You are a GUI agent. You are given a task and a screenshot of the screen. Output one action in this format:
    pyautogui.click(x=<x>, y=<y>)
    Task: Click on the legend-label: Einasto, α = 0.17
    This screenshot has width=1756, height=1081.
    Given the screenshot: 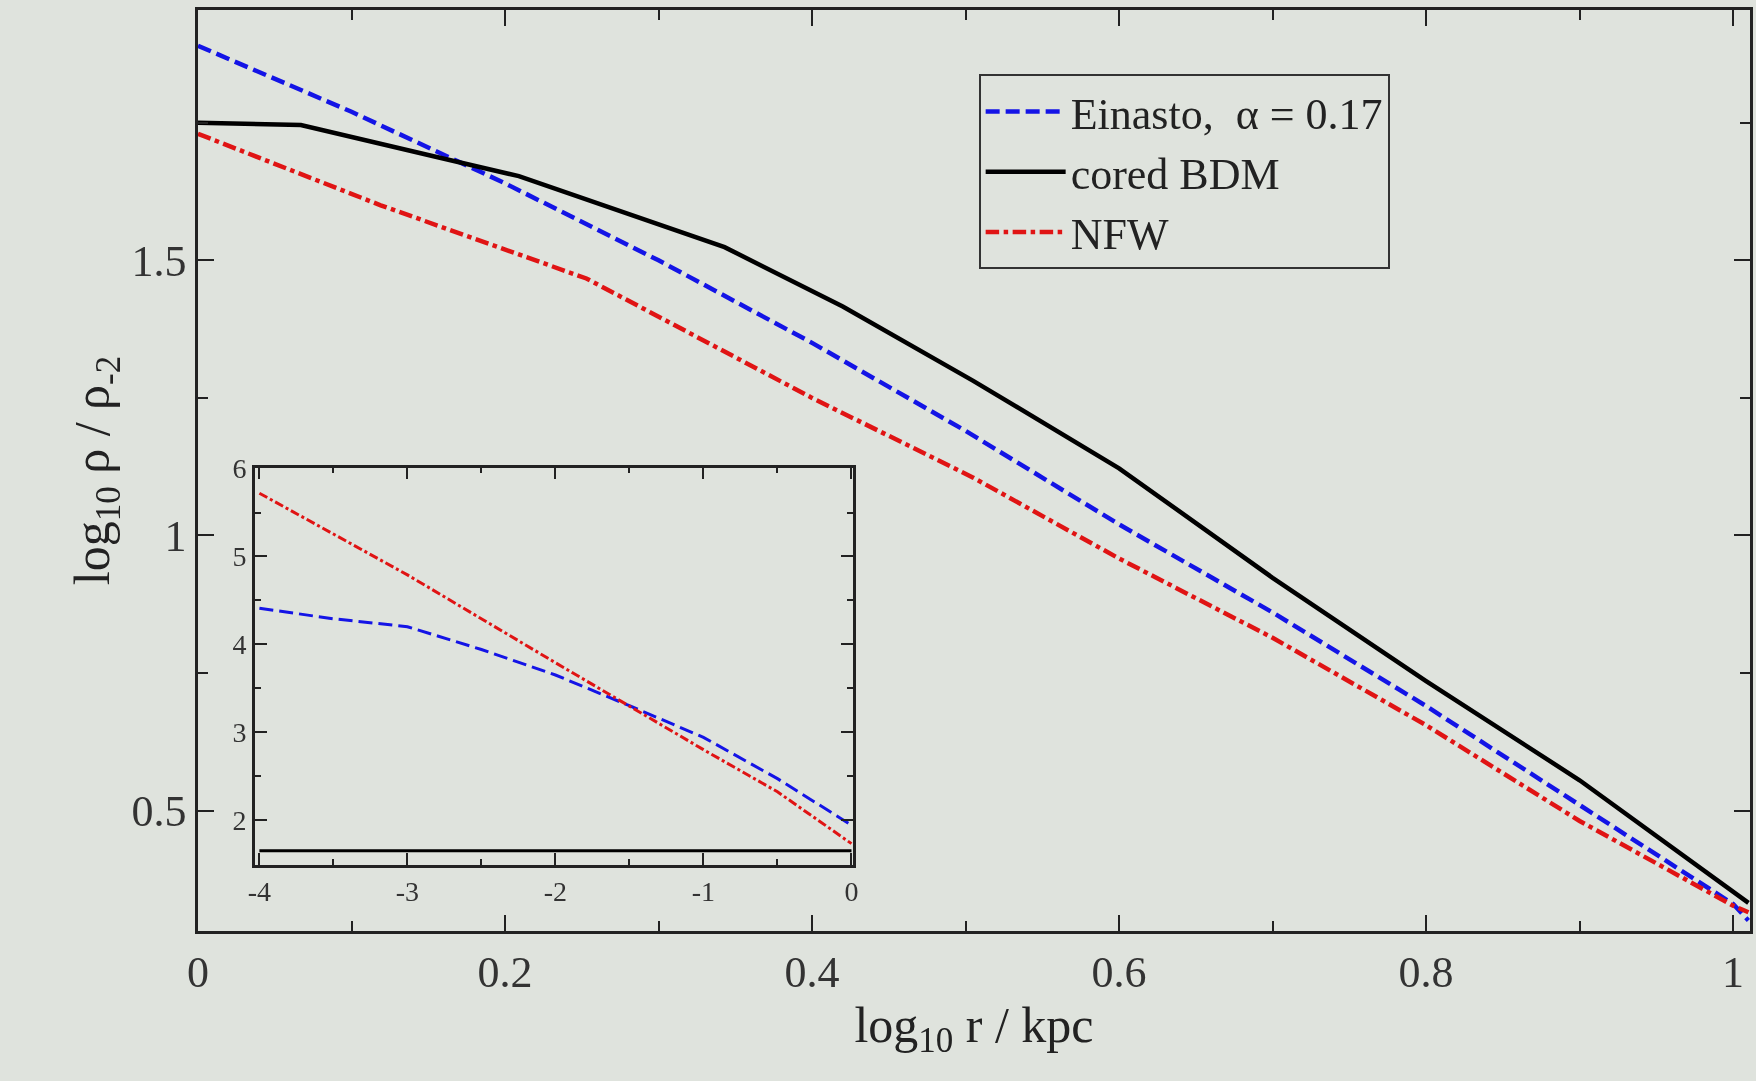 What is the action you would take?
    pyautogui.click(x=1226, y=114)
    